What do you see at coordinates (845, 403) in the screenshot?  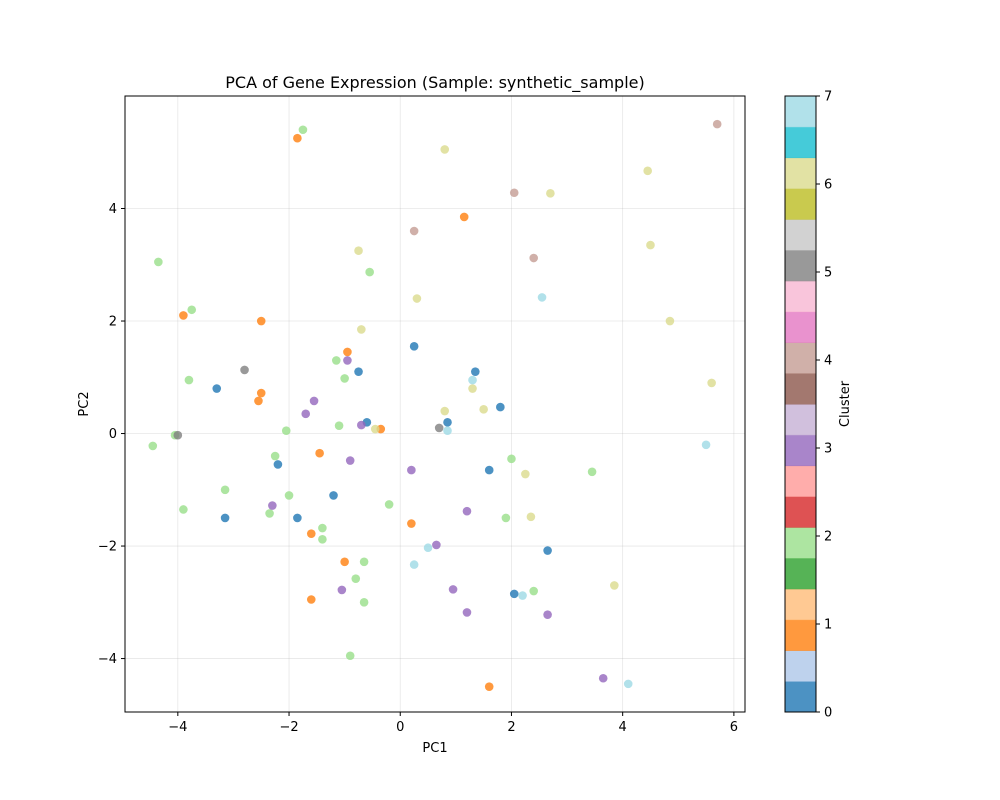 I see `colorbar-label: Cluster` at bounding box center [845, 403].